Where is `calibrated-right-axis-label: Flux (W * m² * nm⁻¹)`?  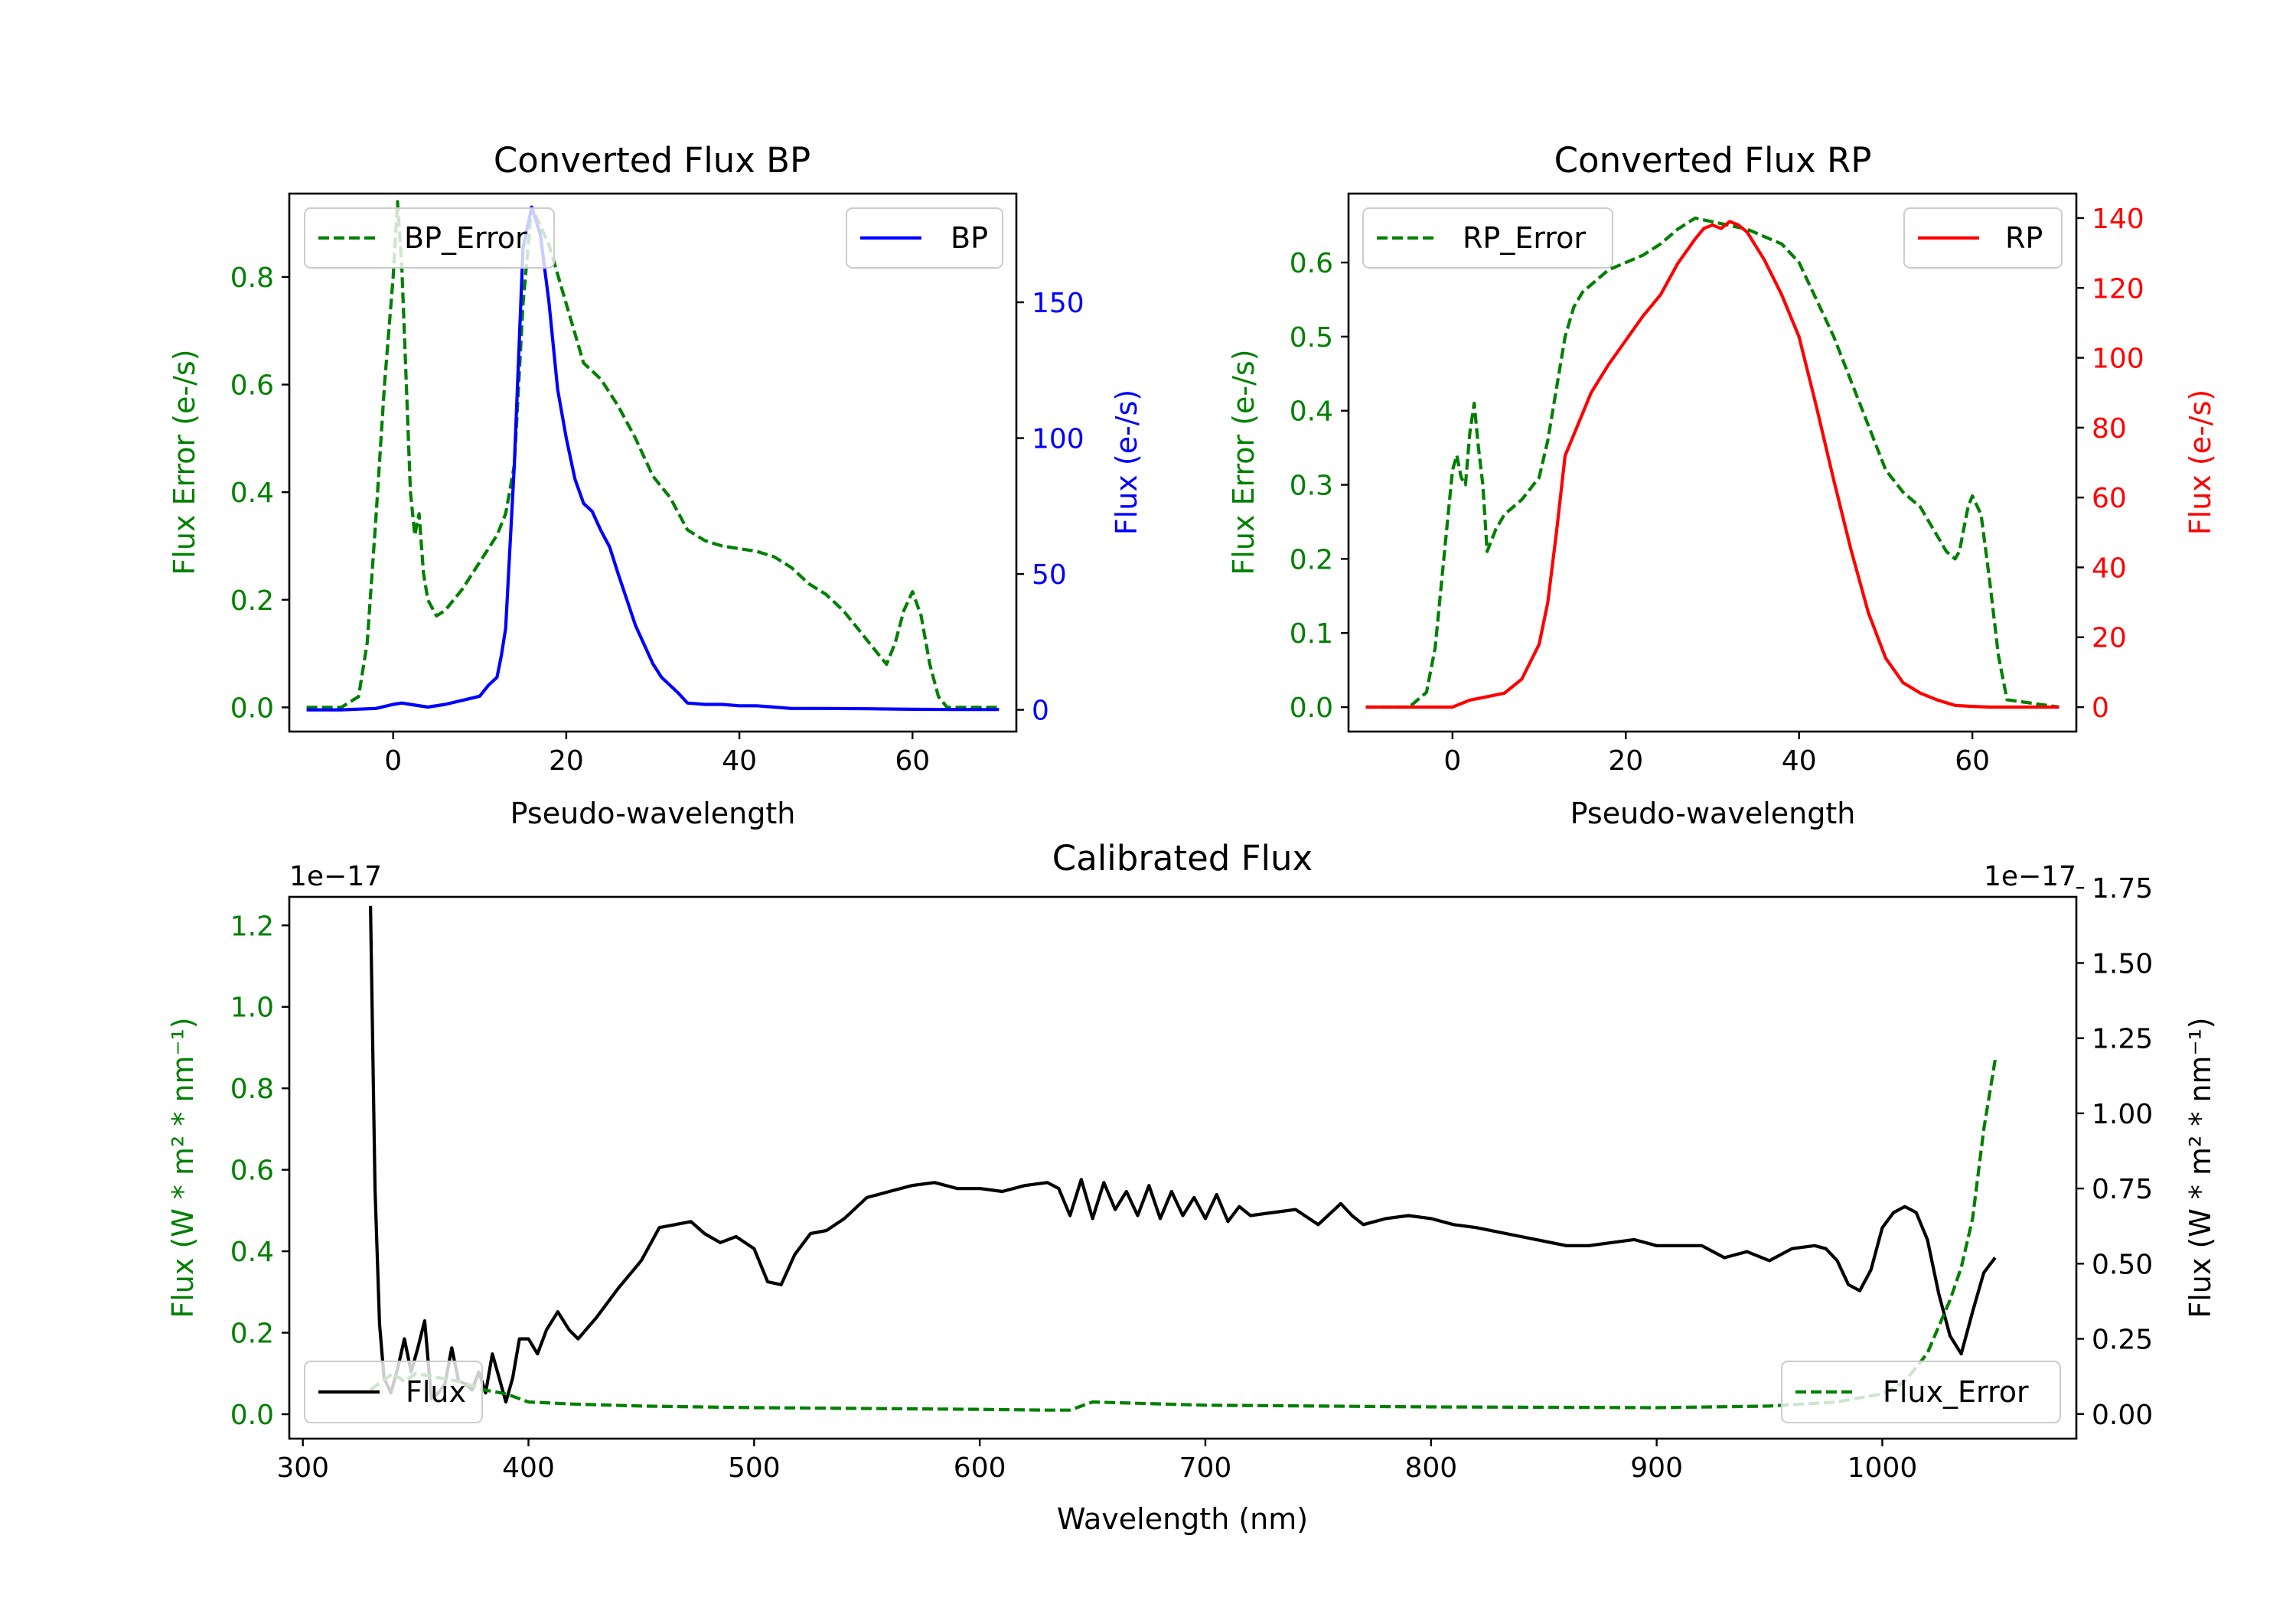
calibrated-right-axis-label: Flux (W * m² * nm⁻¹) is located at coordinates (2200, 1167).